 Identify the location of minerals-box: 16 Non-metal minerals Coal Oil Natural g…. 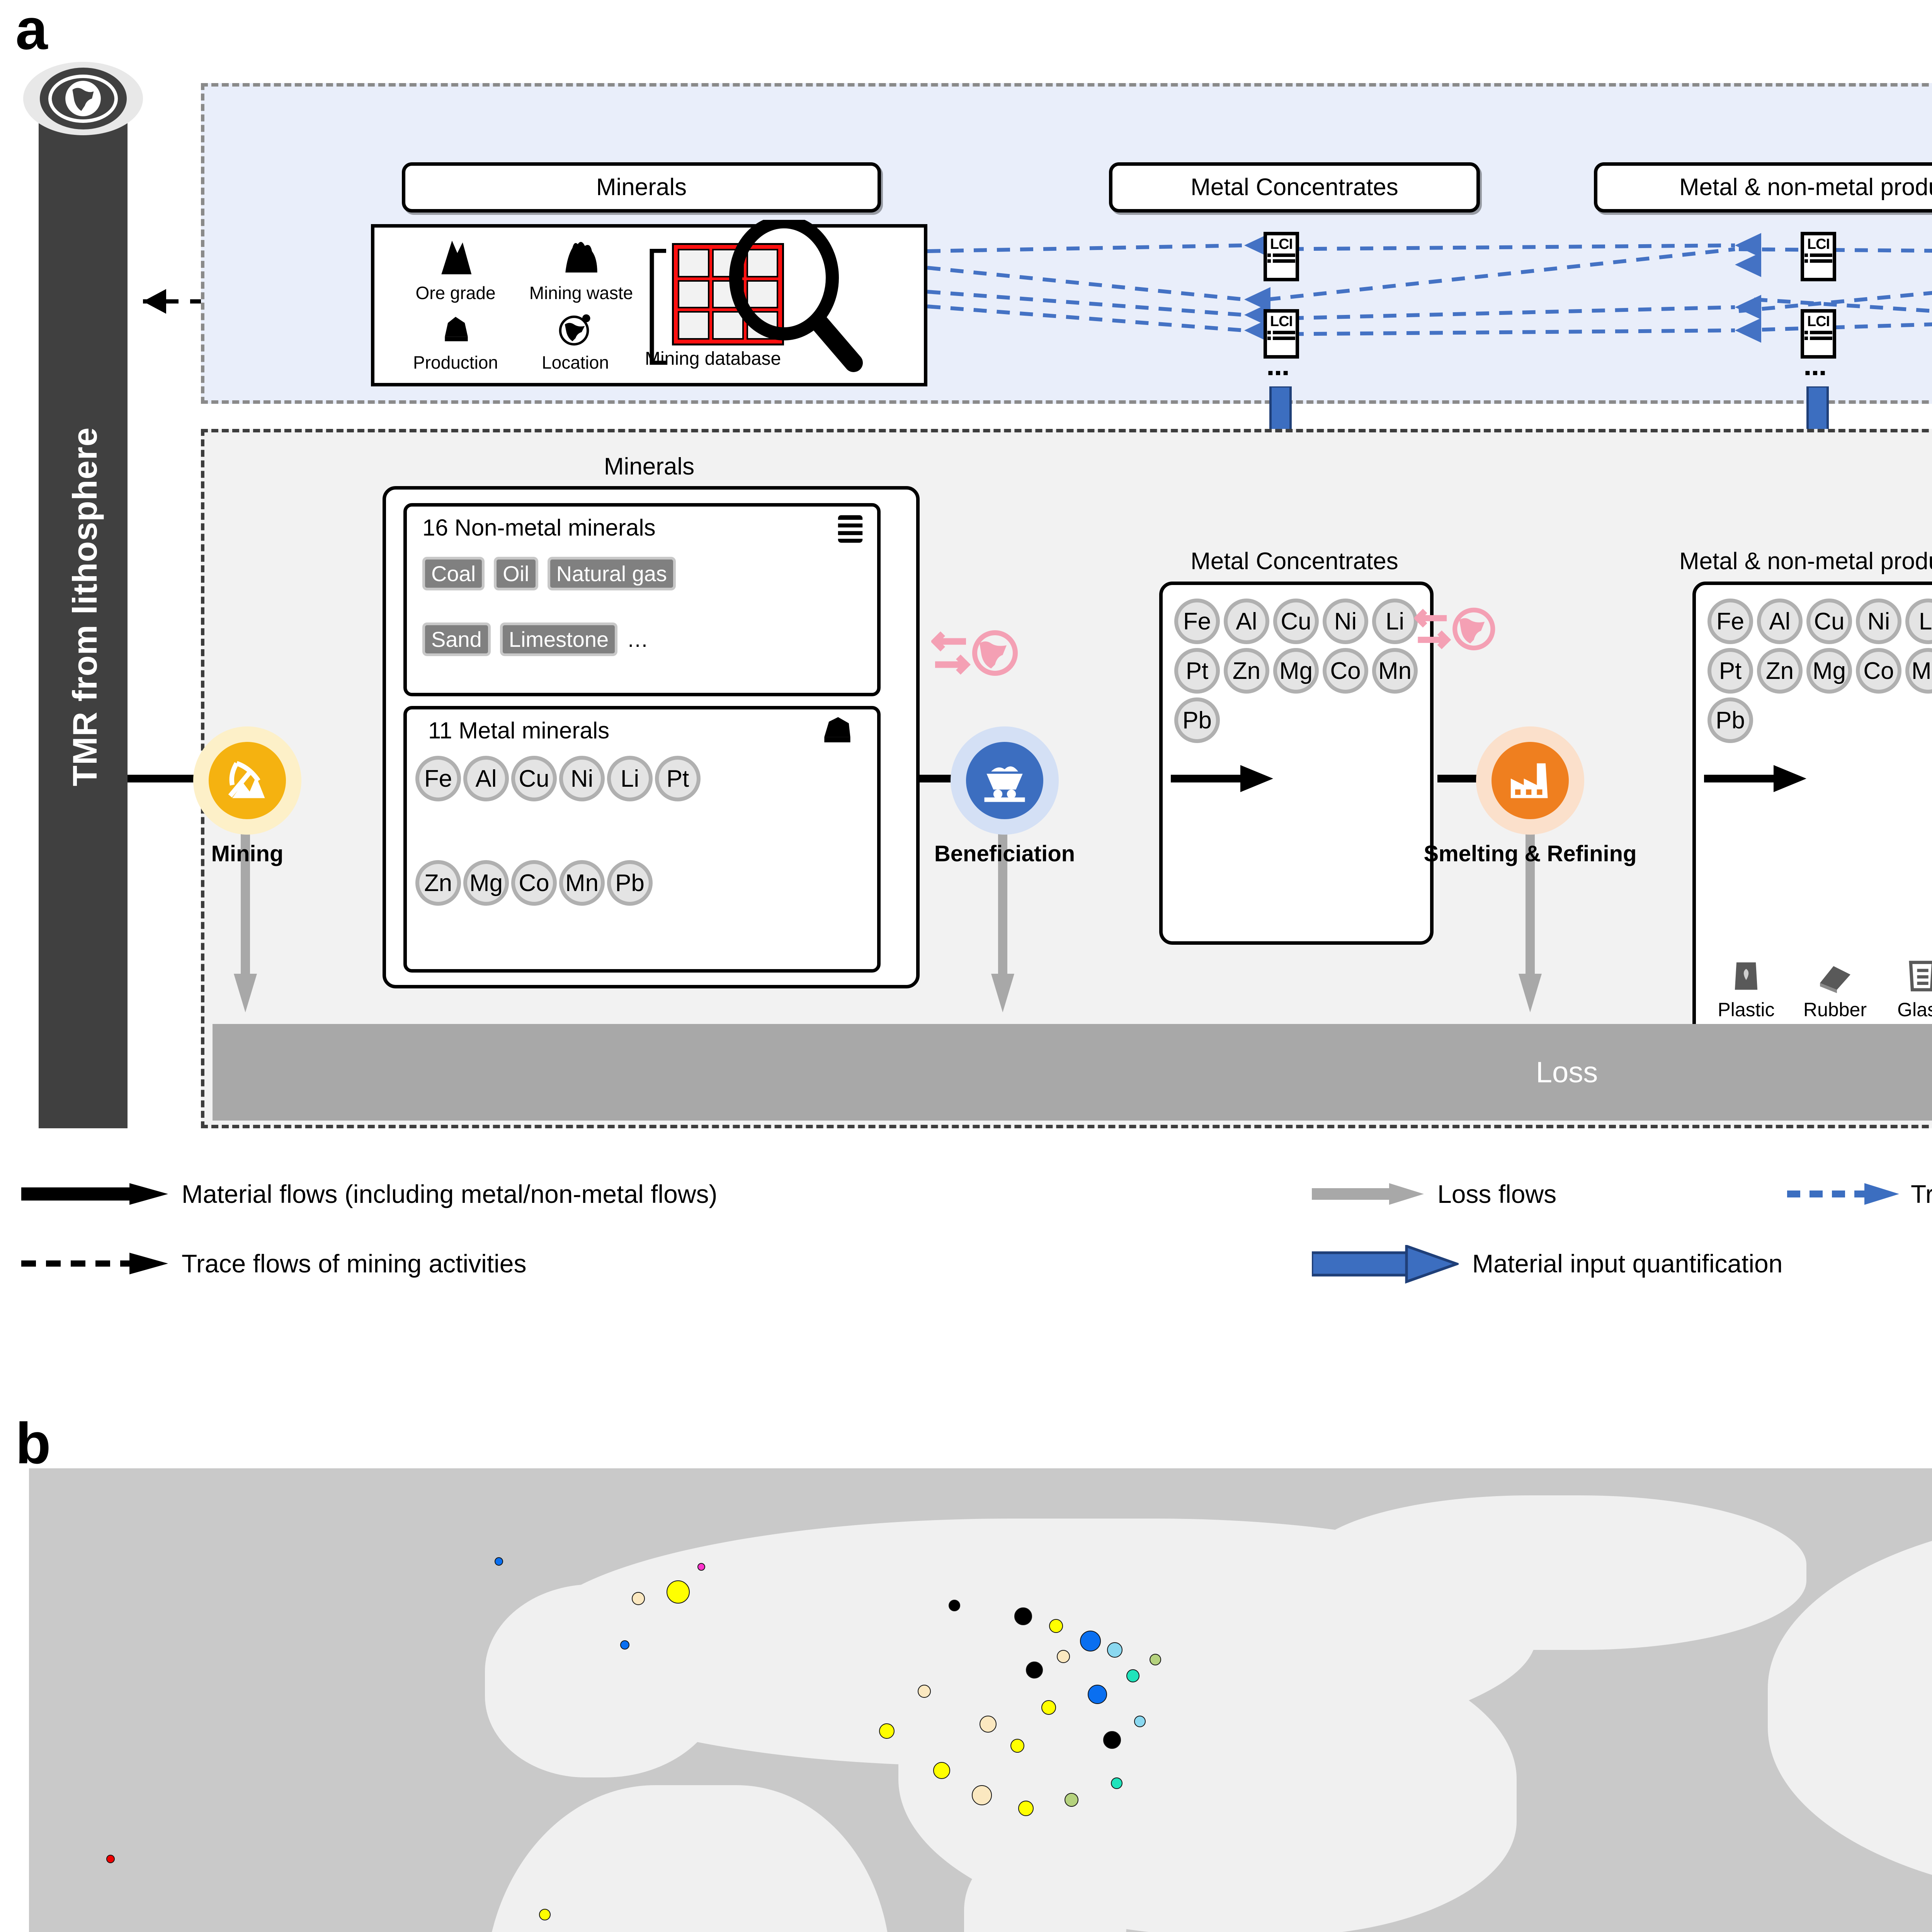
(652, 737).